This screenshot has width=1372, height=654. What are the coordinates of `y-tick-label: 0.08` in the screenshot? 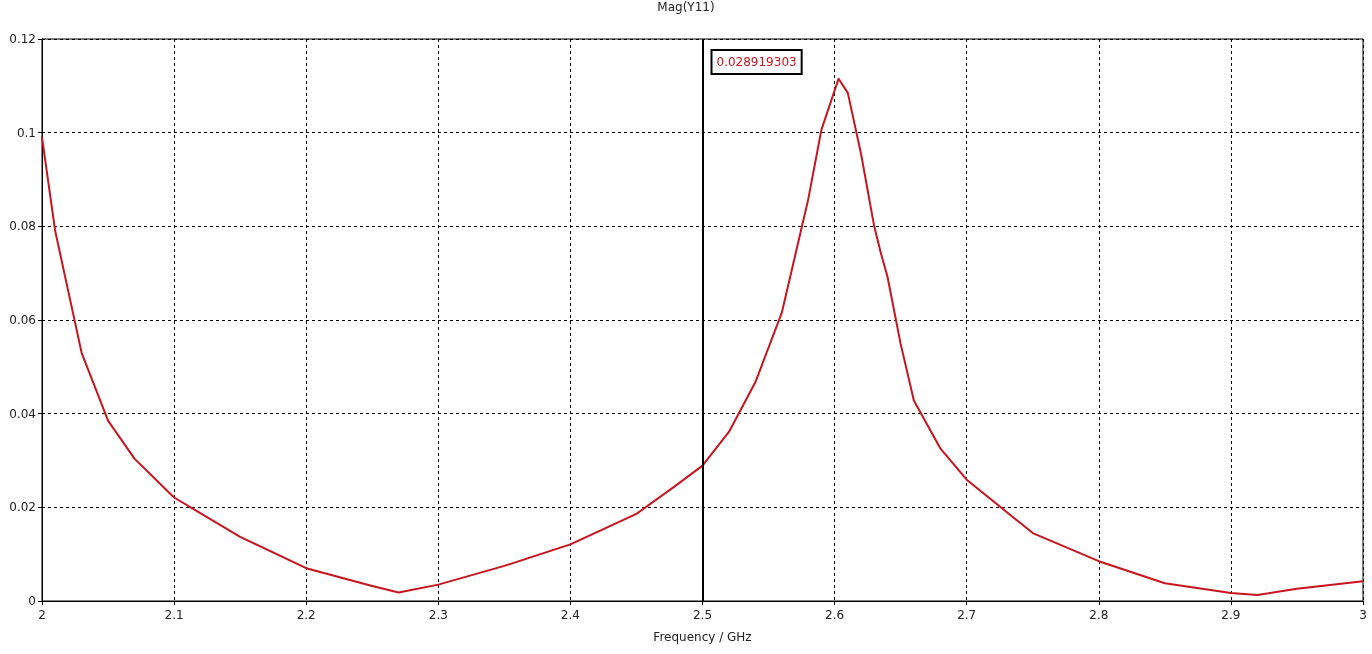 It's located at (22, 226).